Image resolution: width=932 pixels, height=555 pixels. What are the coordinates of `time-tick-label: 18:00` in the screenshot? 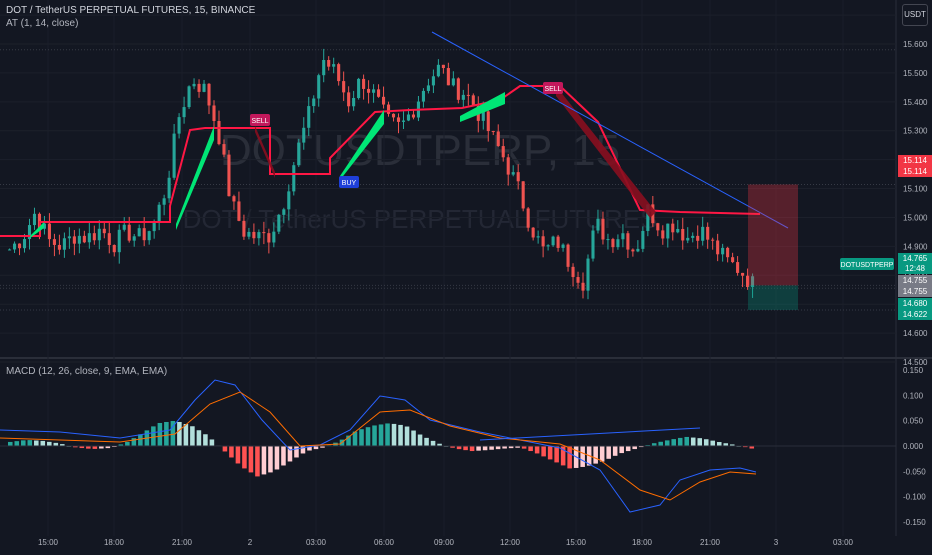 It's located at (114, 542).